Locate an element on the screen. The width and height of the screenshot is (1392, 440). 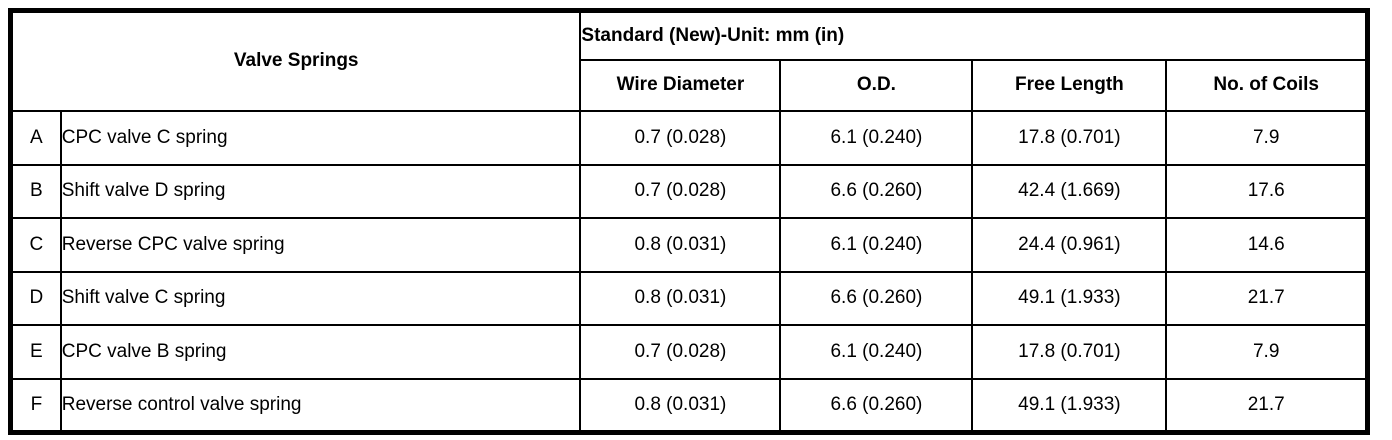
row-letter: F is located at coordinates (35, 405).